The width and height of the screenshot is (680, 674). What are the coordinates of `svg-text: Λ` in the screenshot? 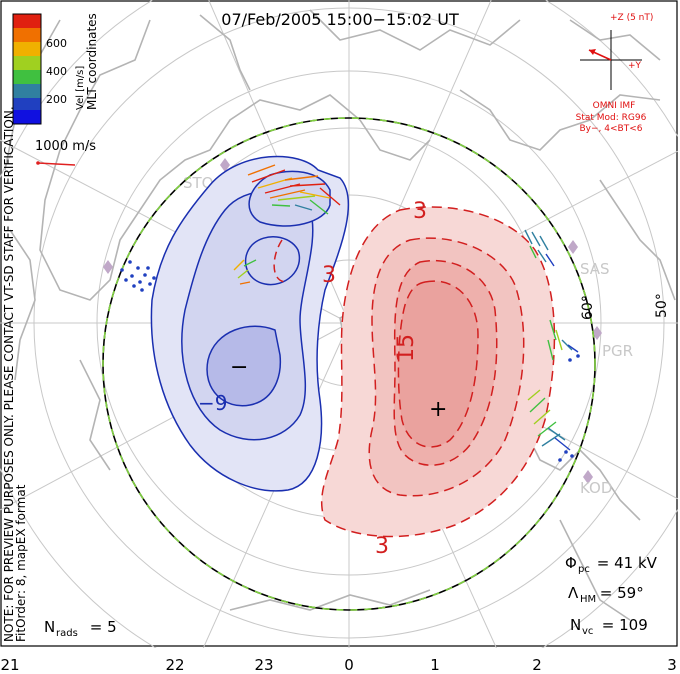 It's located at (573, 593).